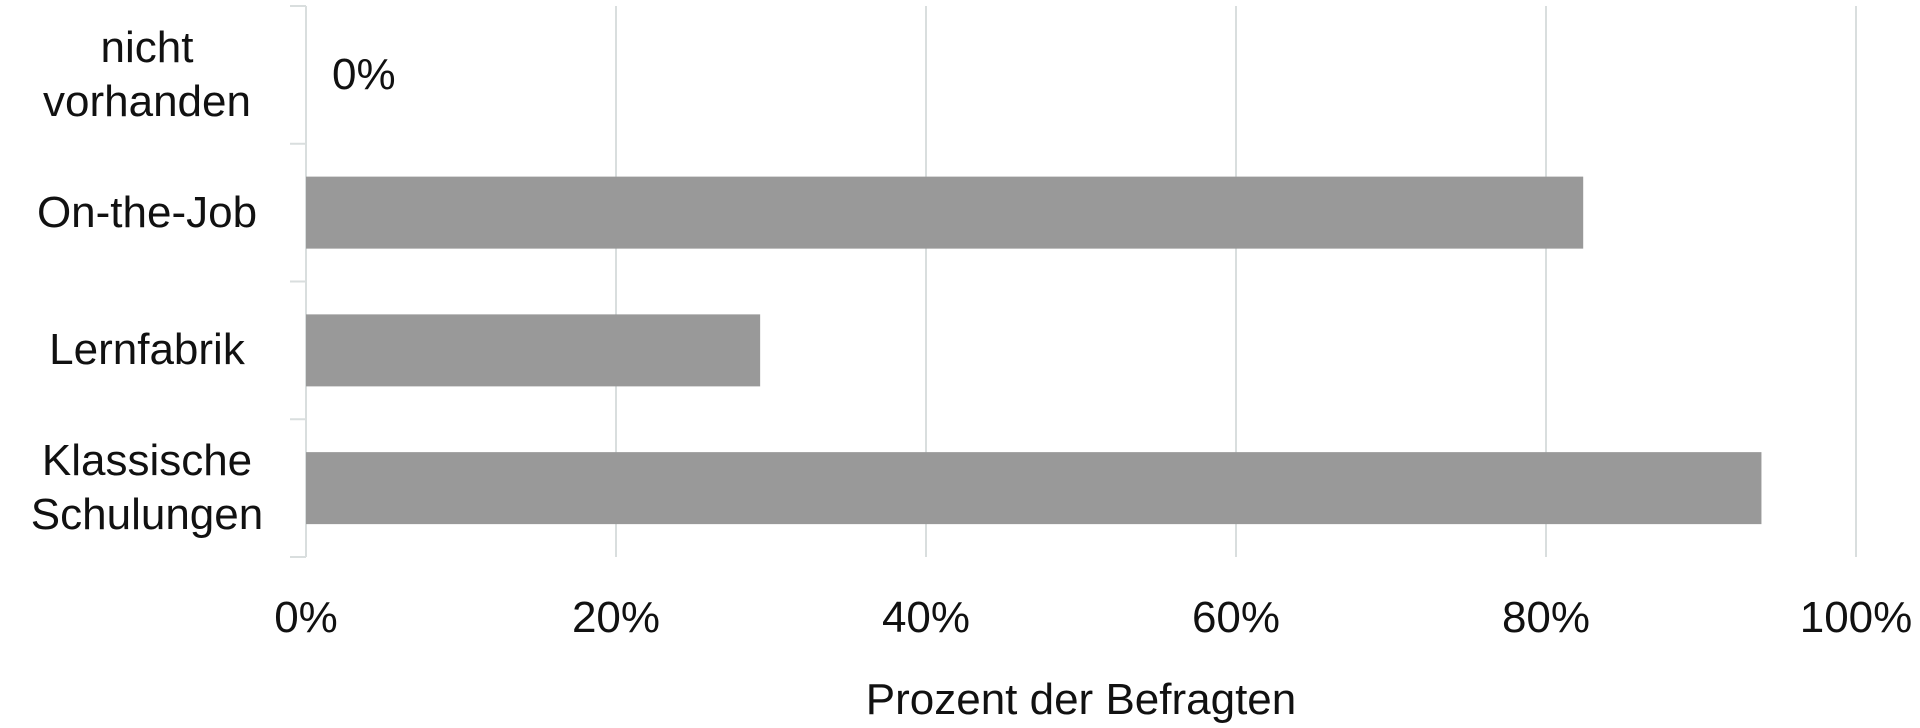  Describe the element at coordinates (616, 617) in the screenshot. I see `x-tick-label: 20%` at that location.